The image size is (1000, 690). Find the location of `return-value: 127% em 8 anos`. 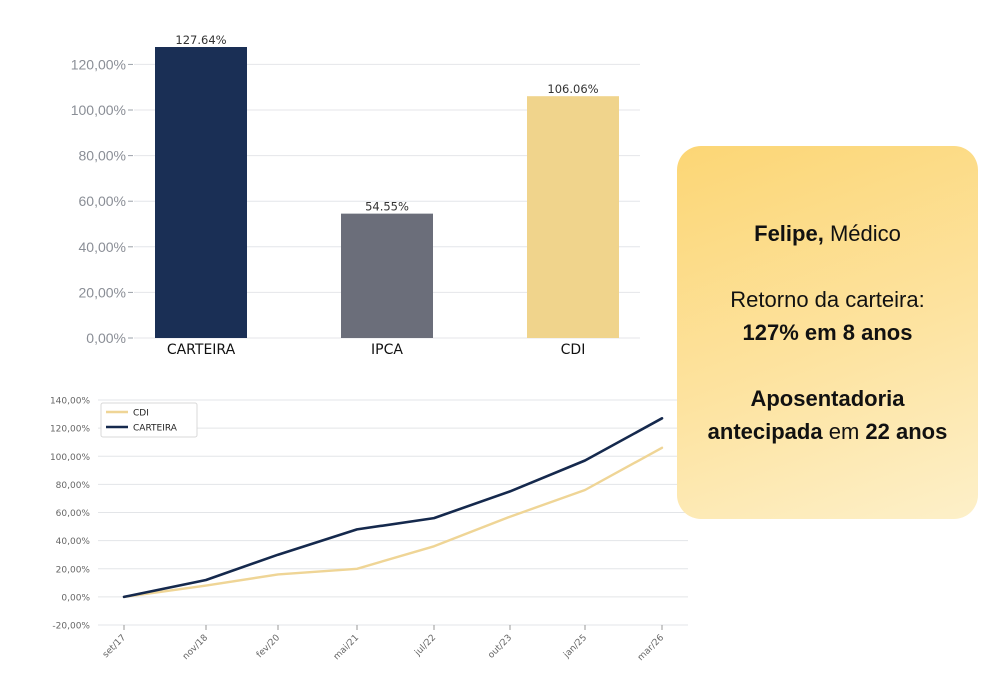

return-value: 127% em 8 anos is located at coordinates (827, 332).